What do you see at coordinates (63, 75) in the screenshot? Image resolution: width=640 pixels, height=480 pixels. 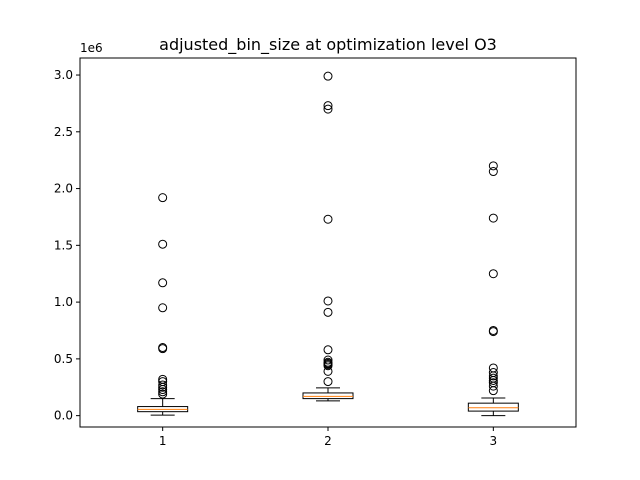 I see `y-tick-label: 3.0` at bounding box center [63, 75].